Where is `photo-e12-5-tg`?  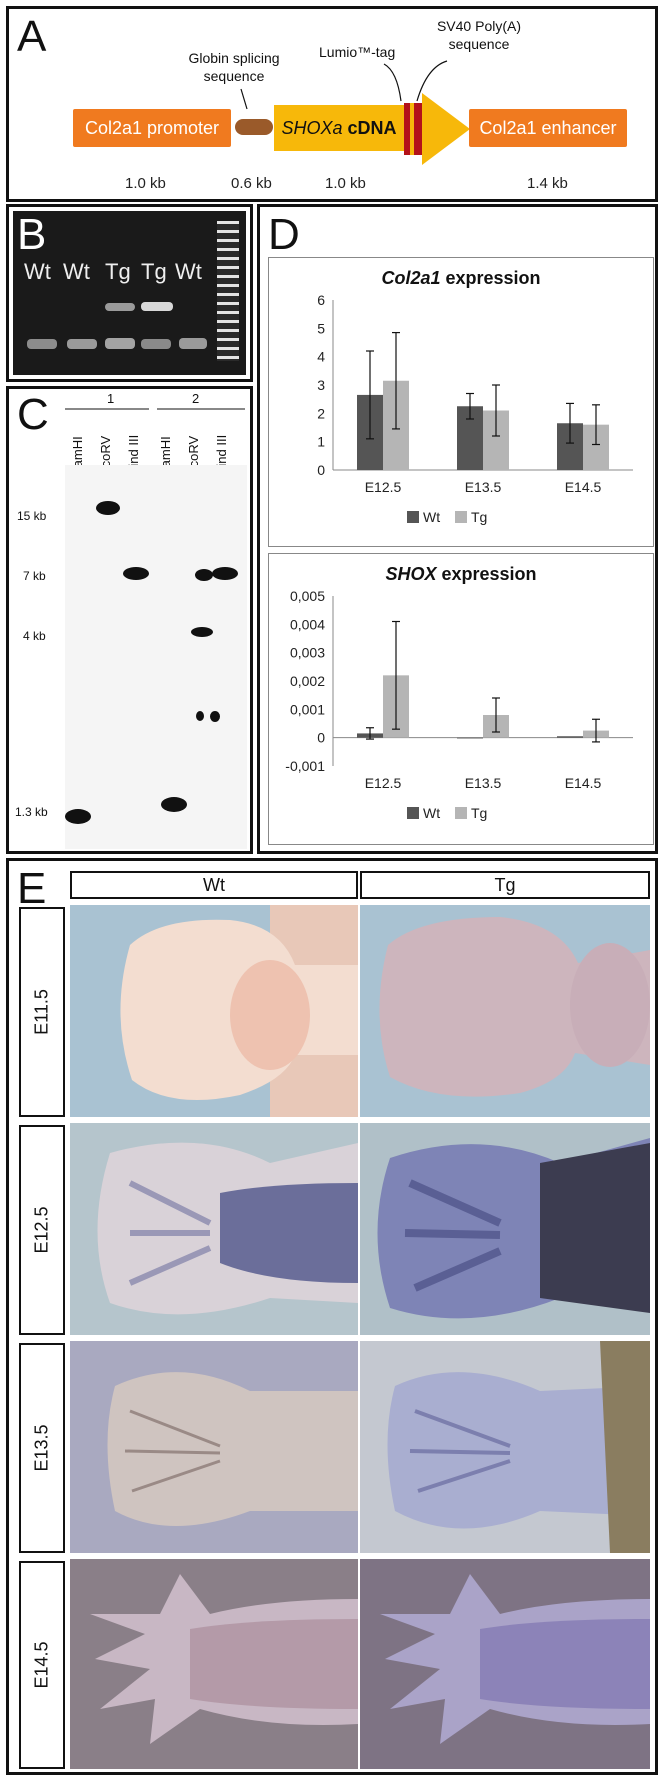
photo-e12-5-tg is located at coordinates (505, 1229).